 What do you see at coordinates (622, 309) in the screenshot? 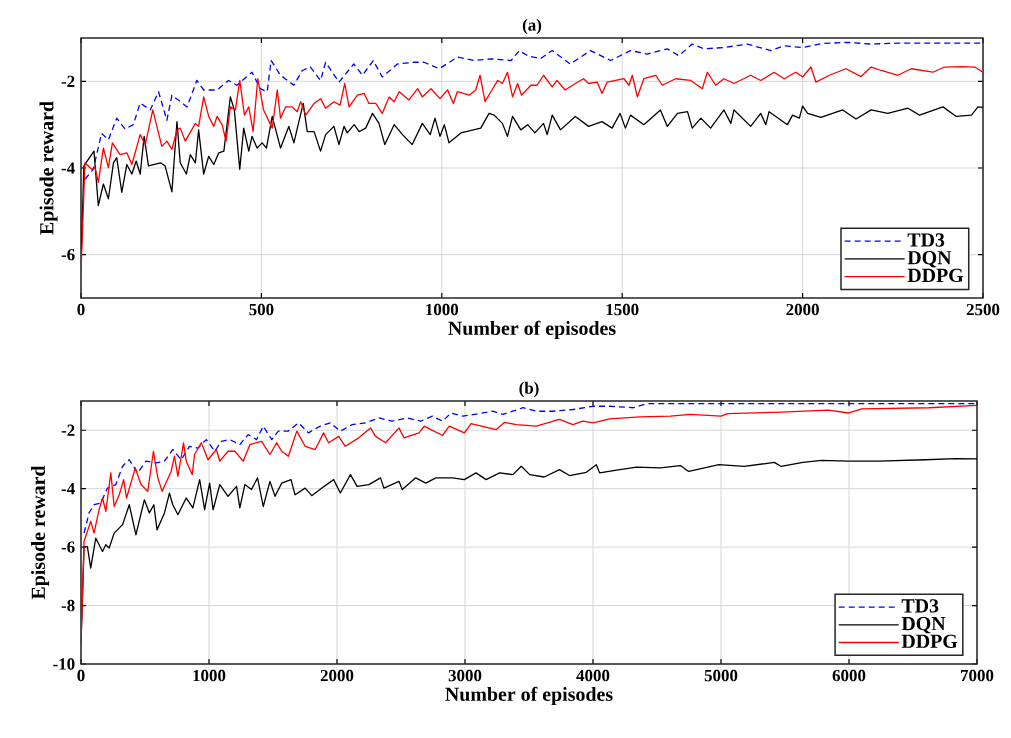
I see `x-tick-label: 1500` at bounding box center [622, 309].